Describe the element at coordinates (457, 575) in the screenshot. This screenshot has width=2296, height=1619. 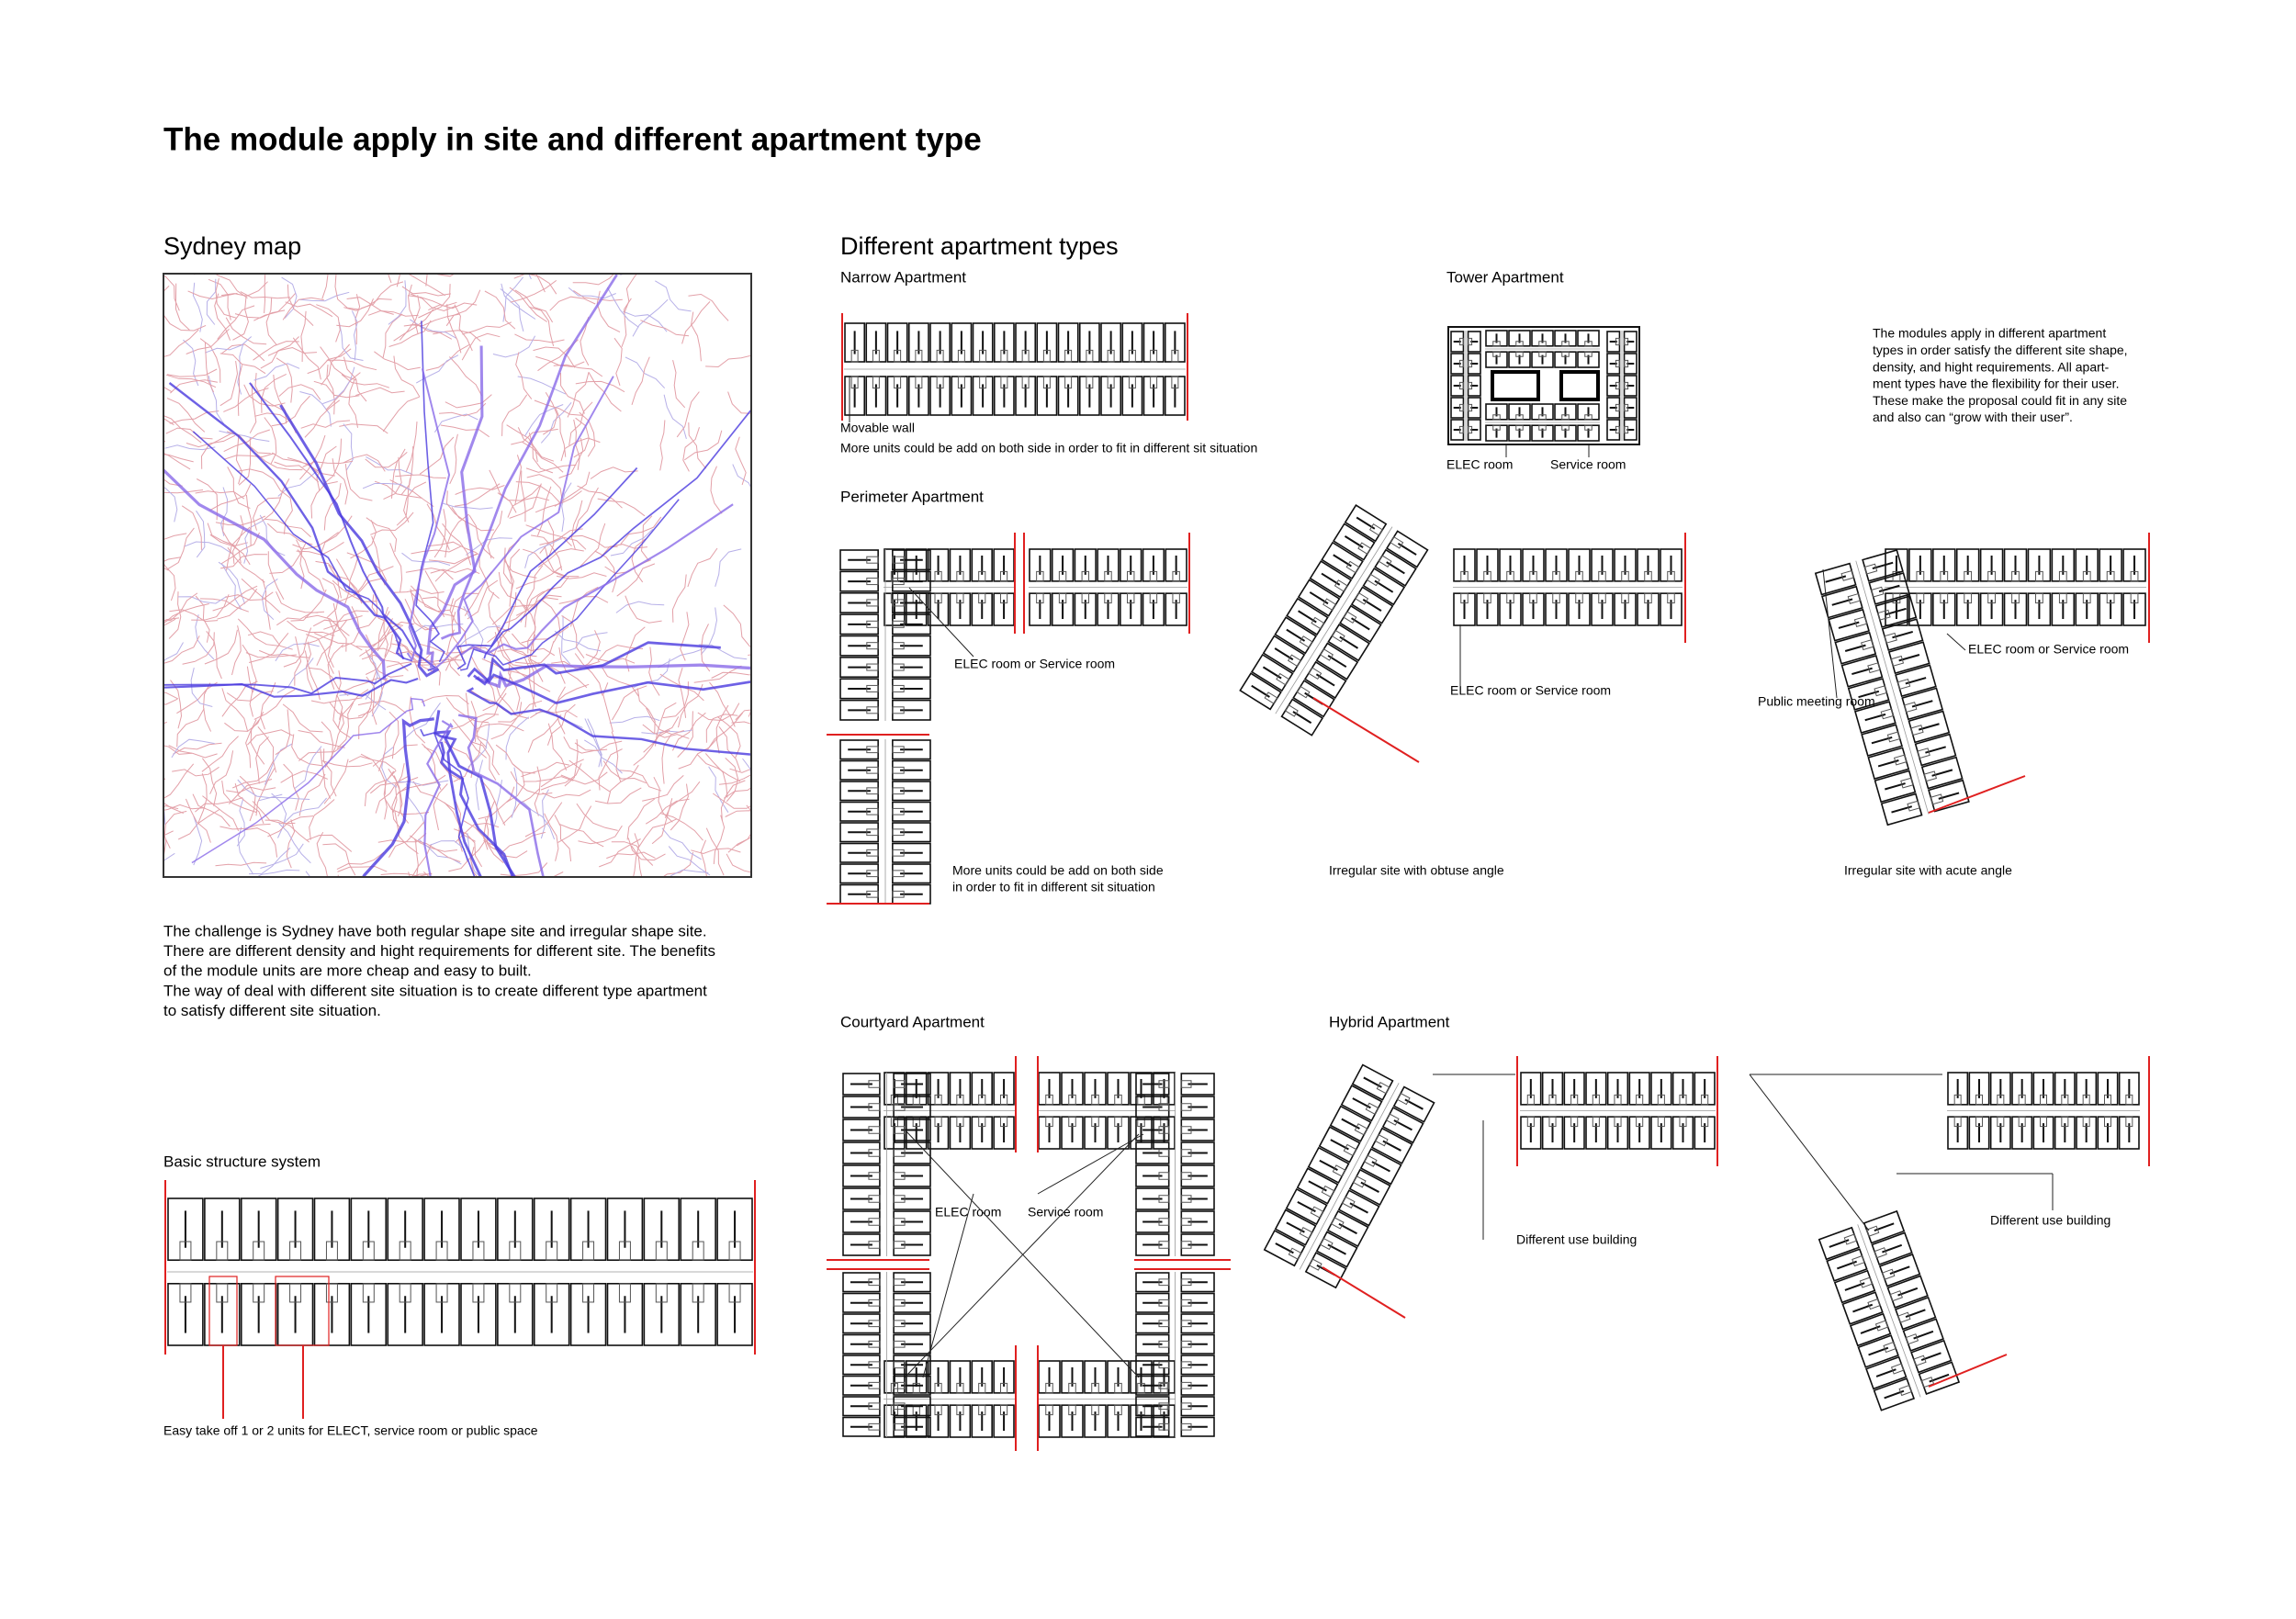
I see `sydney-map` at that location.